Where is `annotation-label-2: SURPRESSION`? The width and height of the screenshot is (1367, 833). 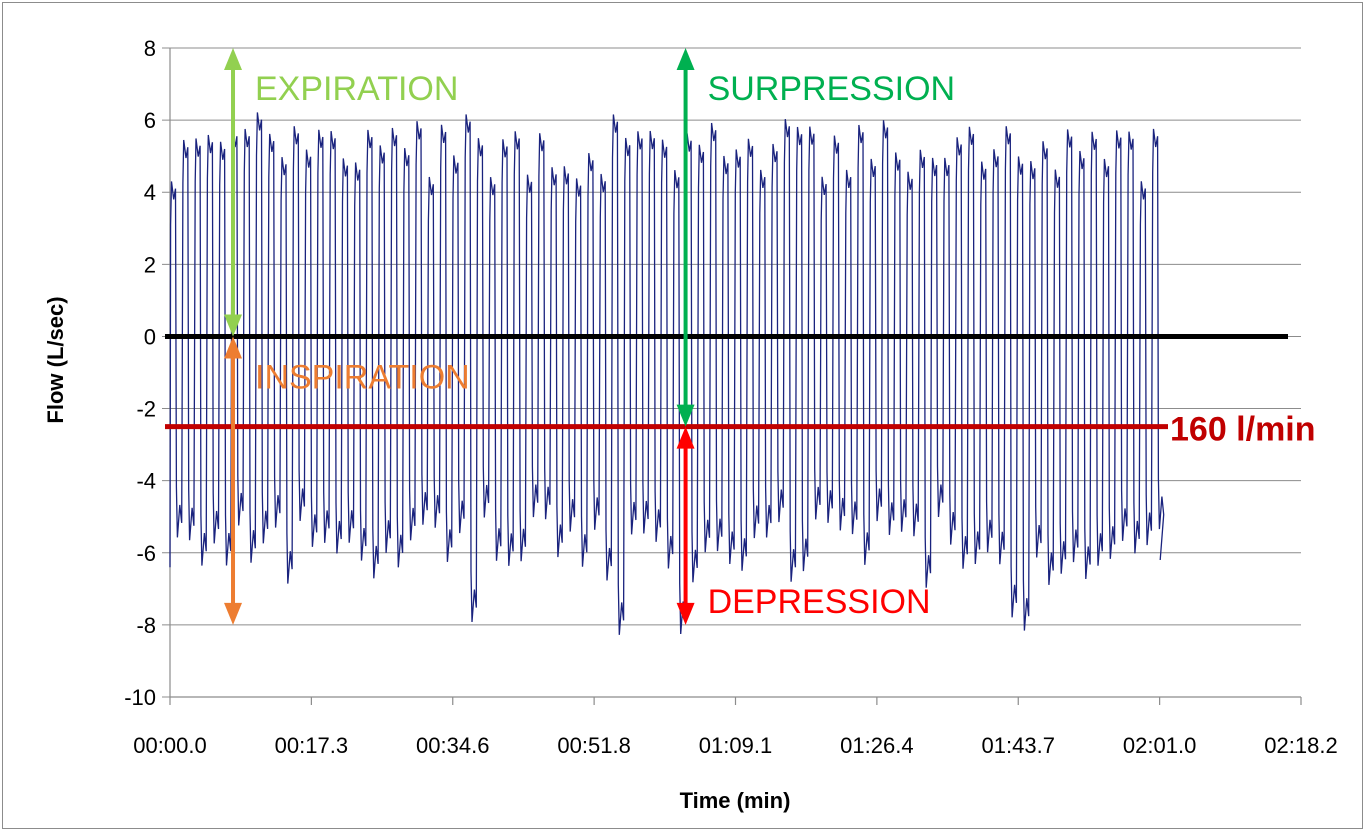 annotation-label-2: SURPRESSION is located at coordinates (832, 89).